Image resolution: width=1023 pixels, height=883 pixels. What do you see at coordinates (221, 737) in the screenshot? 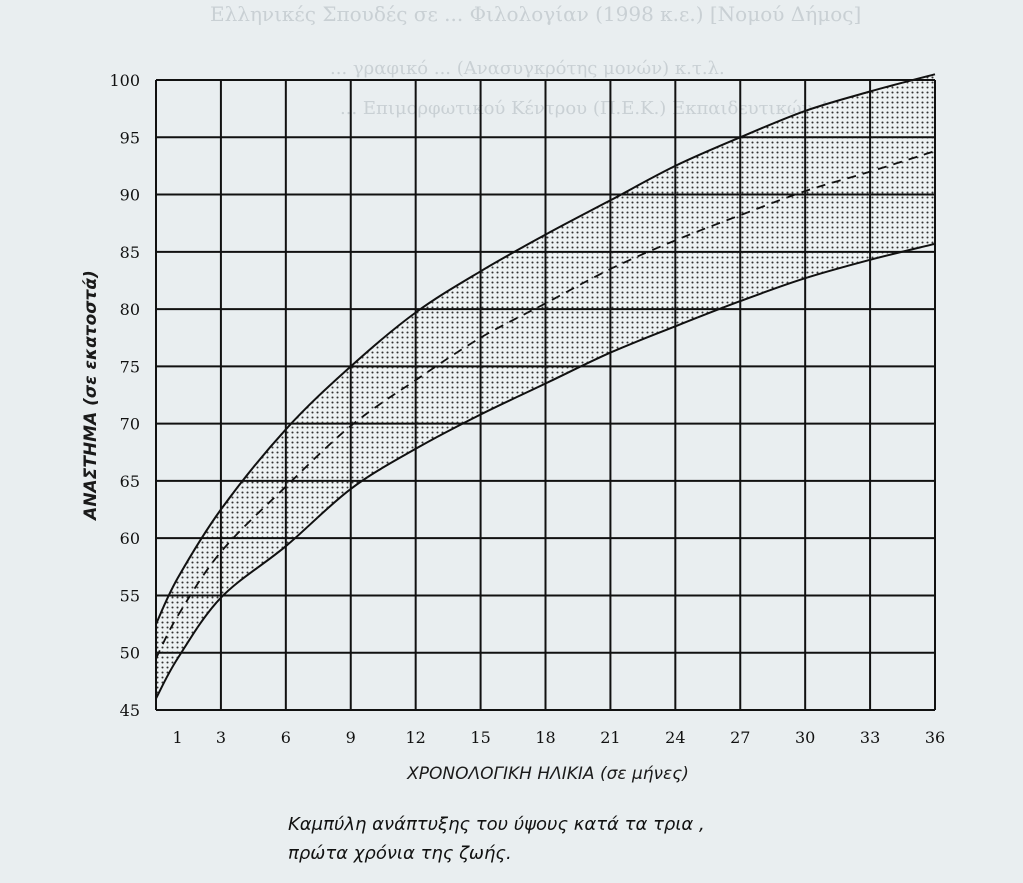
I see `x-tick-label: 3` at bounding box center [221, 737].